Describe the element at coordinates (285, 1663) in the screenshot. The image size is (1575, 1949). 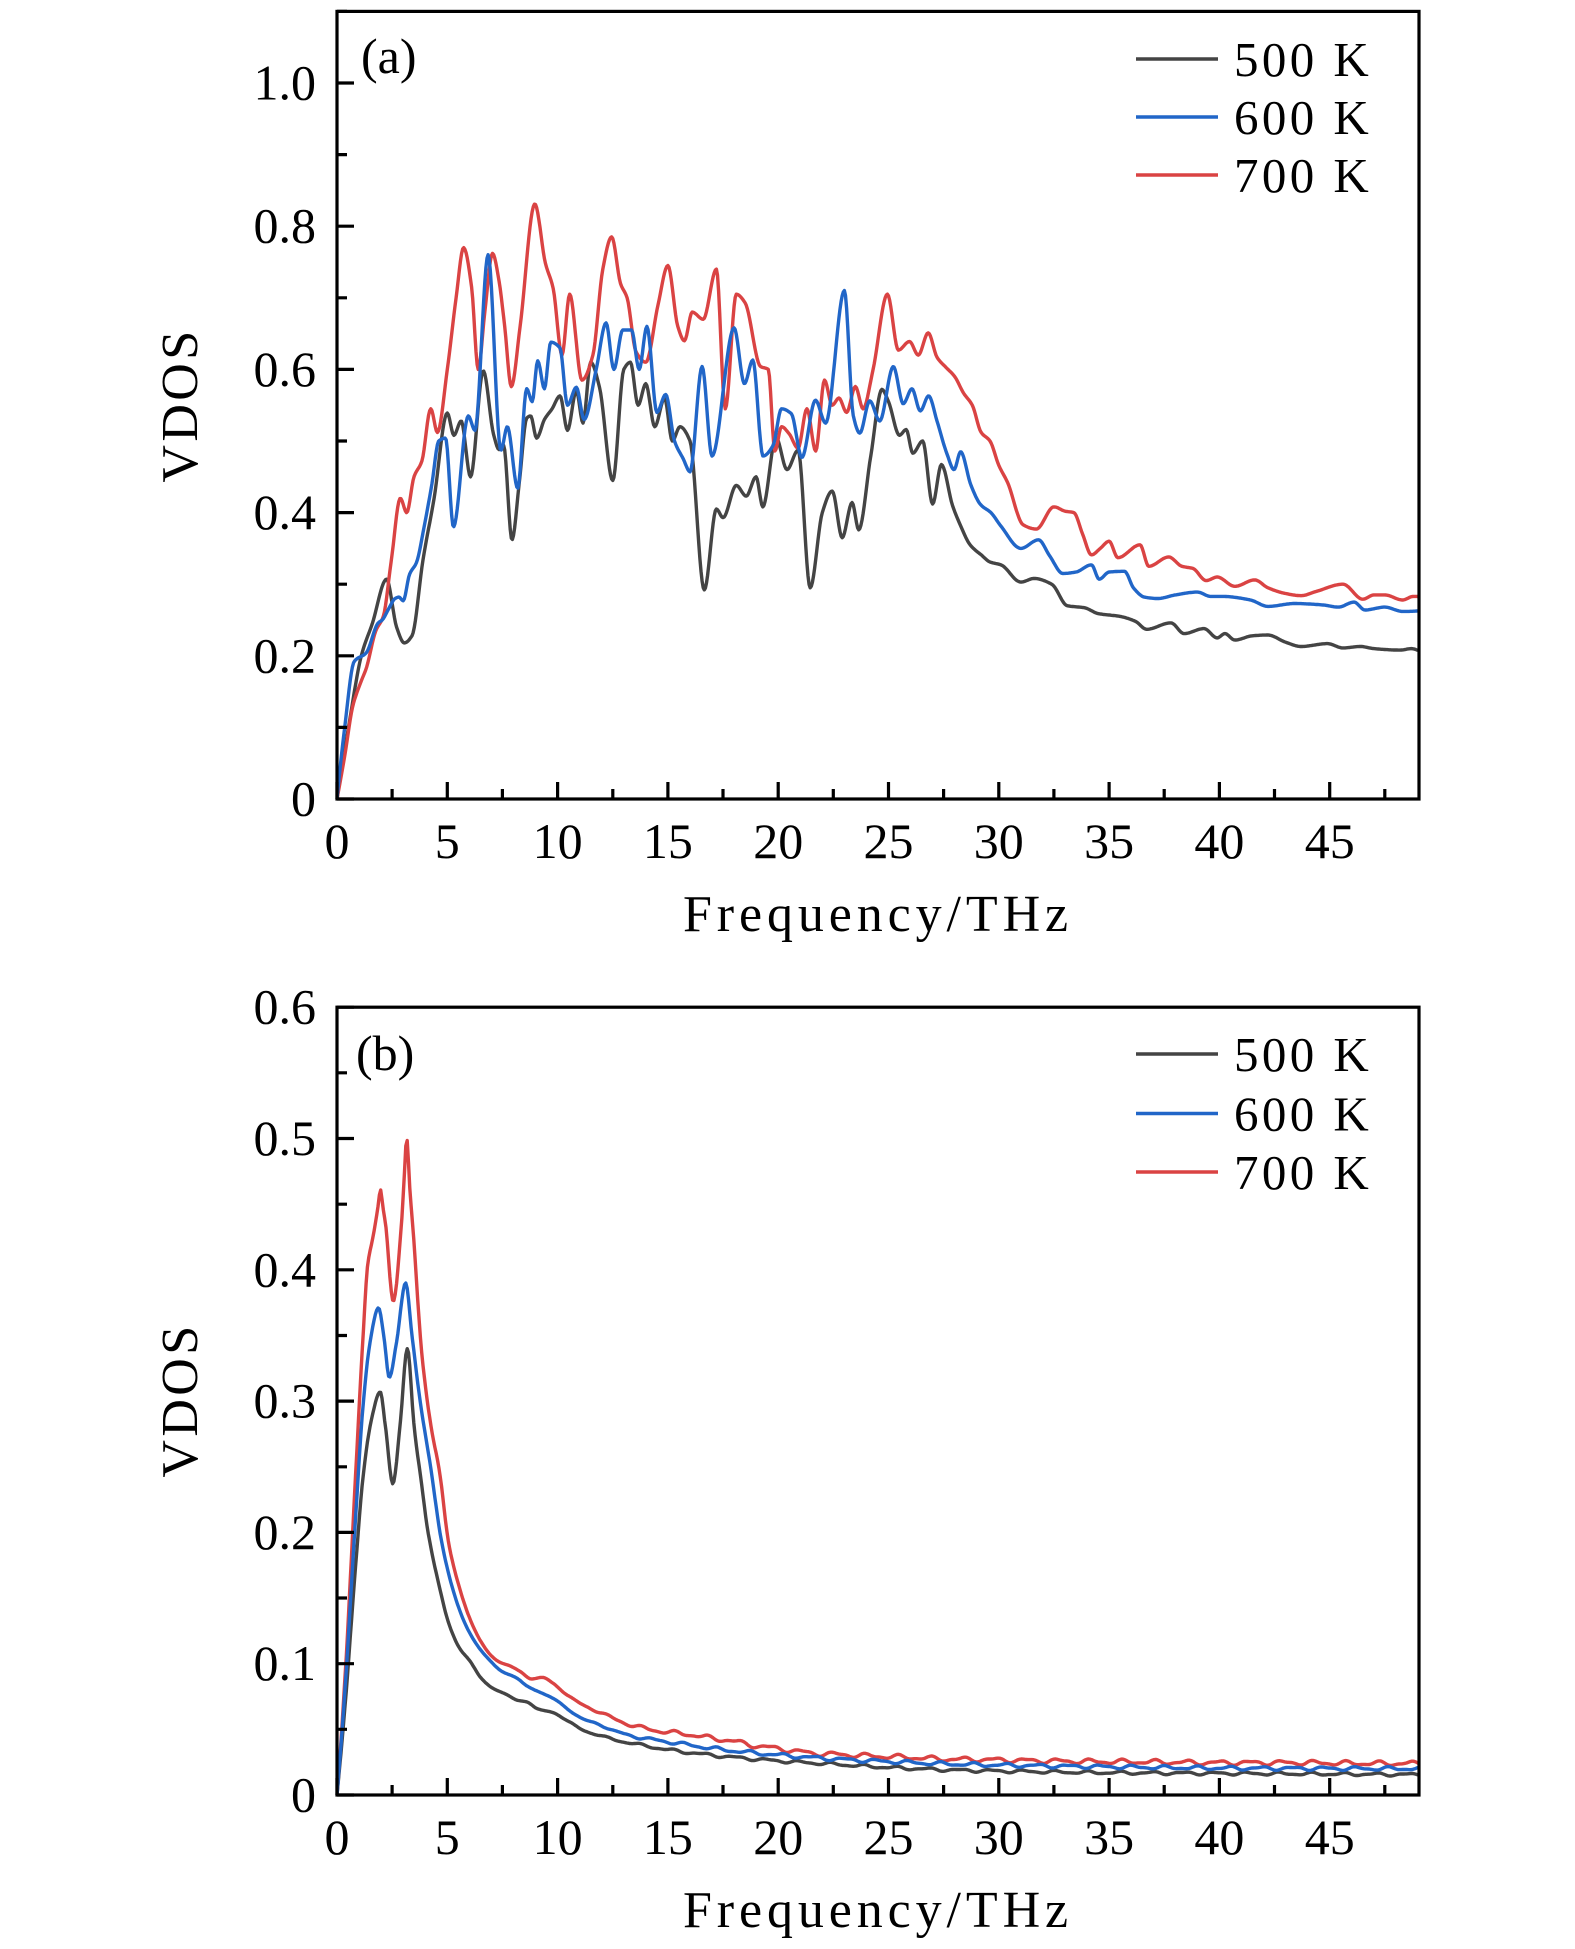
I see `svg-text: 0.1` at that location.